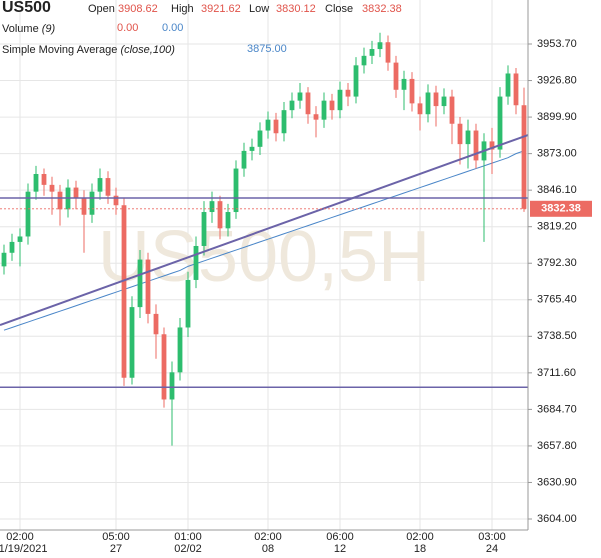 Image resolution: width=601 pixels, height=558 pixels. What do you see at coordinates (188, 549) in the screenshot?
I see `x-date-label: 02/02` at bounding box center [188, 549].